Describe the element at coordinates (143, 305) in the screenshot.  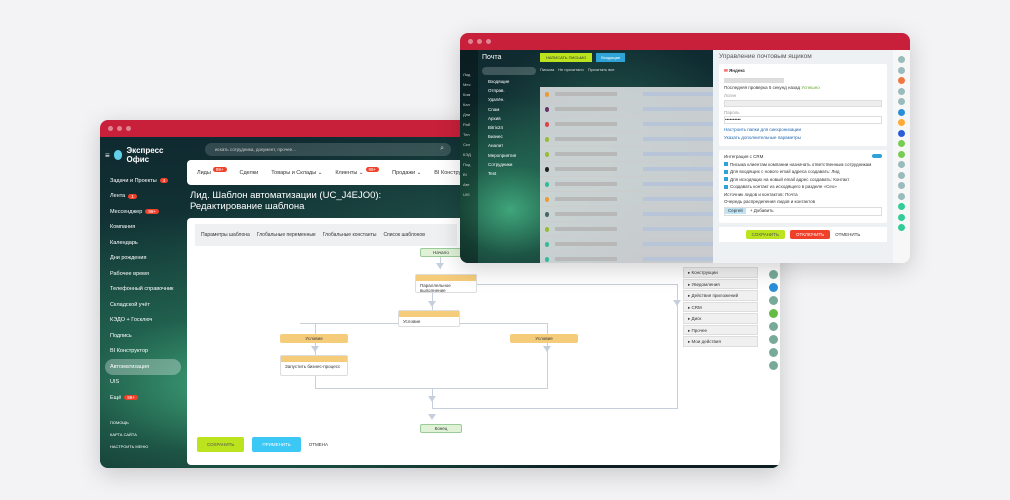
I see `sidebar-item: Складской учёт` at that location.